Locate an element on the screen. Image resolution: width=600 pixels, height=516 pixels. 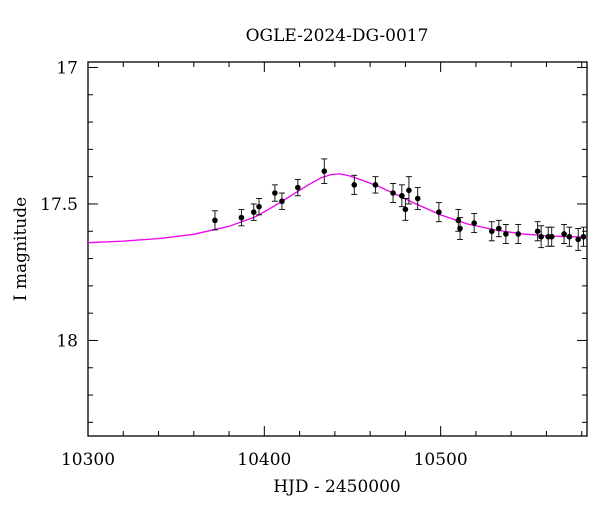
x-tick-label: 10500 is located at coordinates (441, 460).